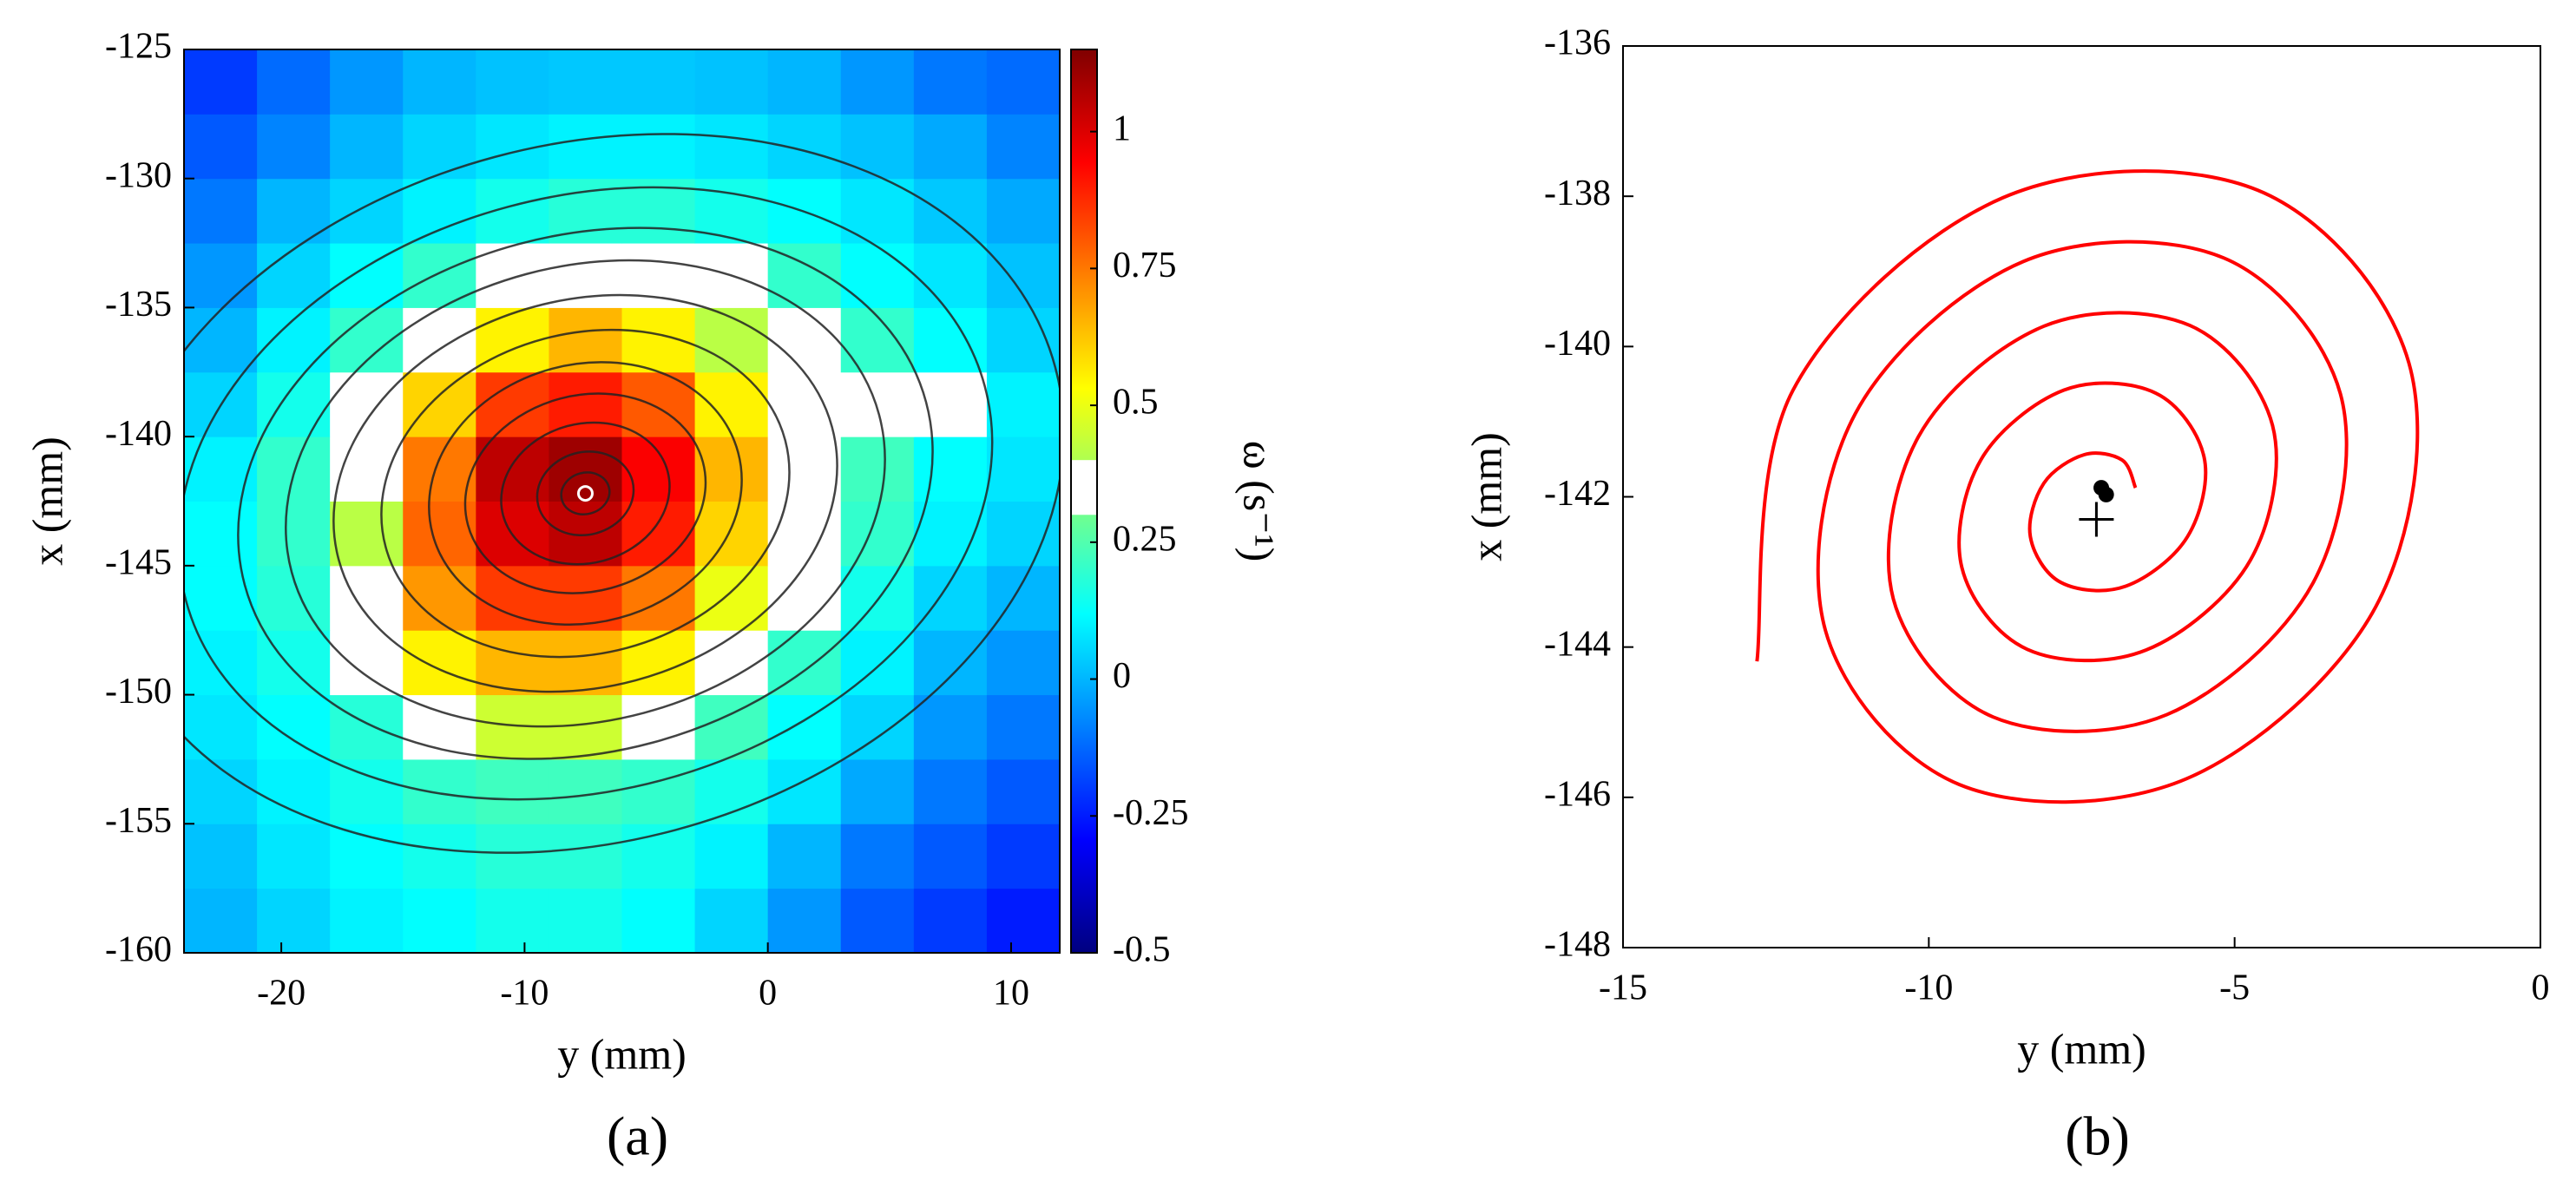 The width and height of the screenshot is (2576, 1201). What do you see at coordinates (2097, 1136) in the screenshot?
I see `panel-caption: (b)` at bounding box center [2097, 1136].